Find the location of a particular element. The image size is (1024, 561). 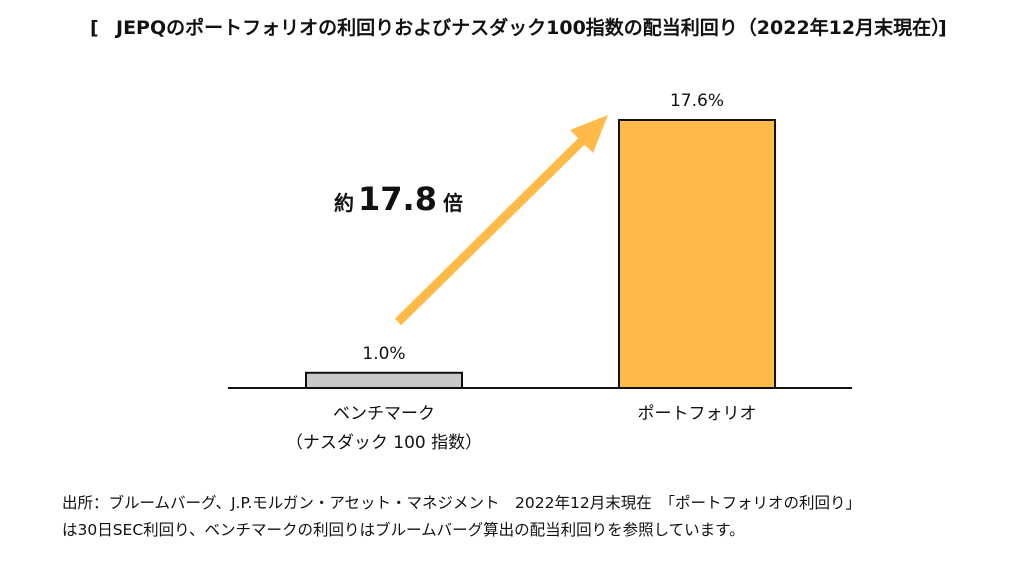

title-bracket-open: [ is located at coordinates (94, 28).